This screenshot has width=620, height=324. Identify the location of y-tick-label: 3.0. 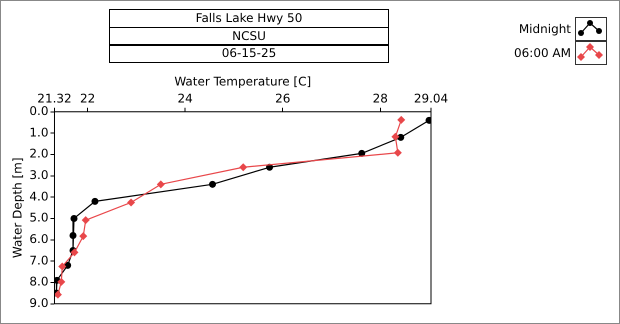
(38, 175).